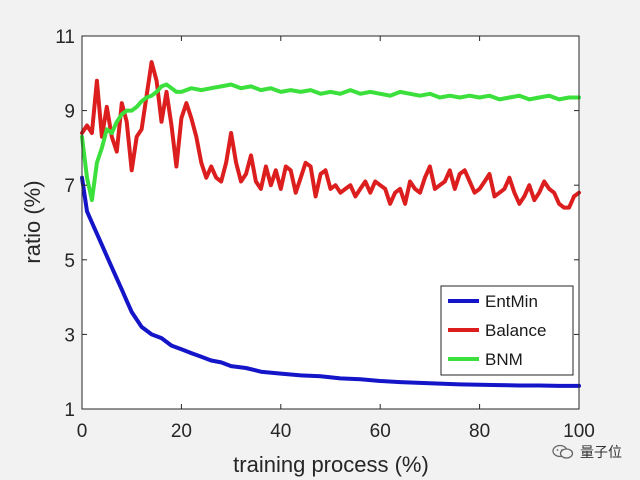 This screenshot has height=480, width=640. I want to click on x-tick-label: 80, so click(479, 431).